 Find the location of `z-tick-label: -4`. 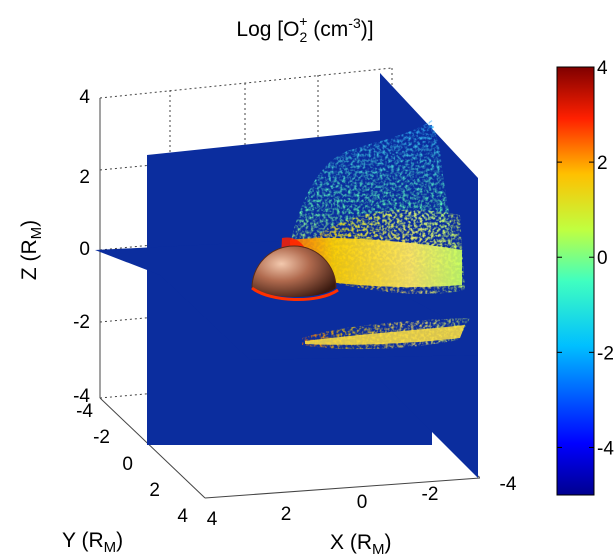

z-tick-label: -4 is located at coordinates (81, 396).